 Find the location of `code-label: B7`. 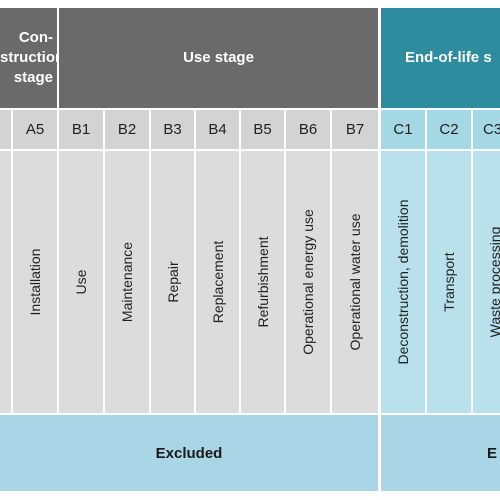

code-label: B7 is located at coordinates (355, 129).